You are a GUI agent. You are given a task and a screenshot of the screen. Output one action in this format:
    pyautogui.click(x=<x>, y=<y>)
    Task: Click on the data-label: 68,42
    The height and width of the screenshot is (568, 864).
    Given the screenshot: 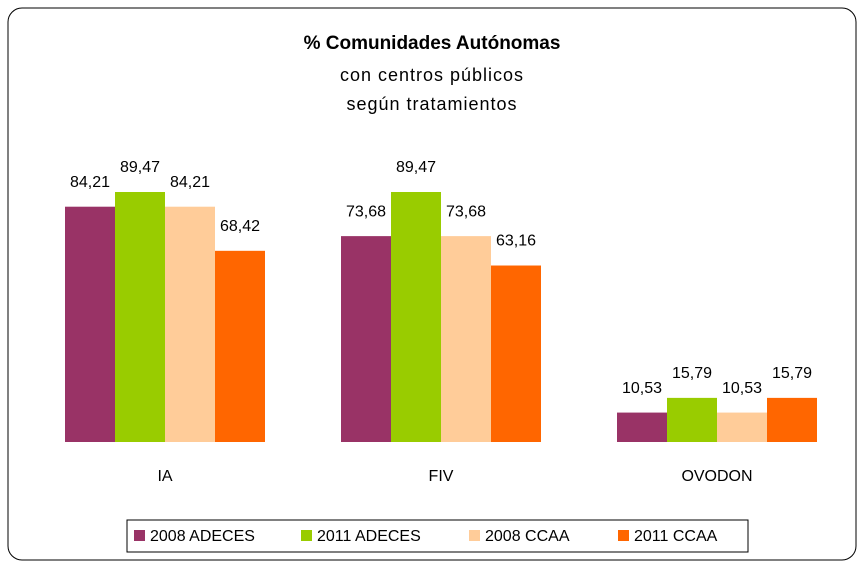 What is the action you would take?
    pyautogui.click(x=240, y=226)
    